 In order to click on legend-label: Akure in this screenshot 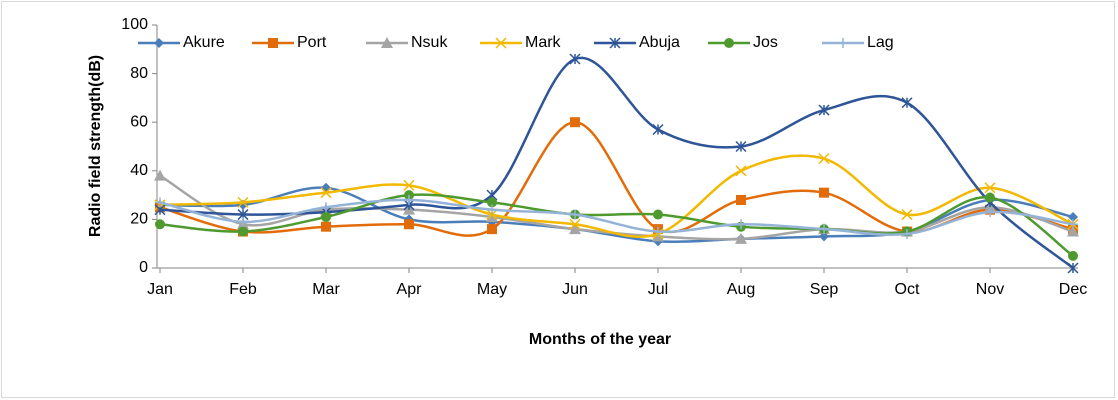, I will do `click(204, 42)`.